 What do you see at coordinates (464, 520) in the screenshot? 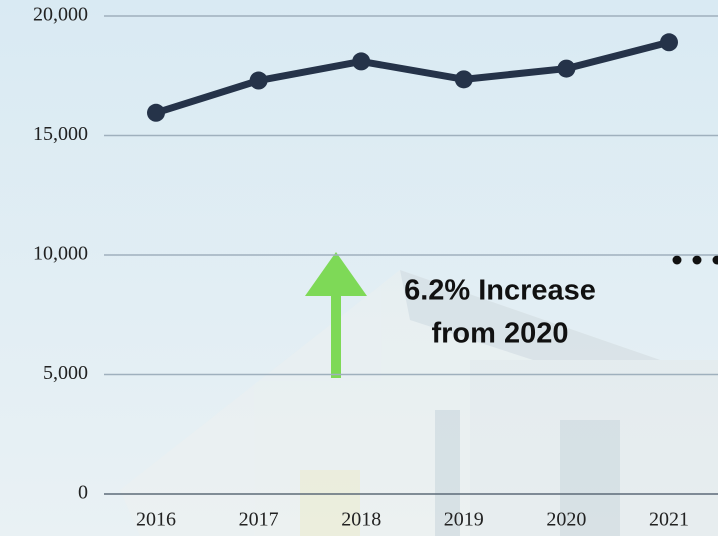
I see `x-tick-label: 2019` at bounding box center [464, 520].